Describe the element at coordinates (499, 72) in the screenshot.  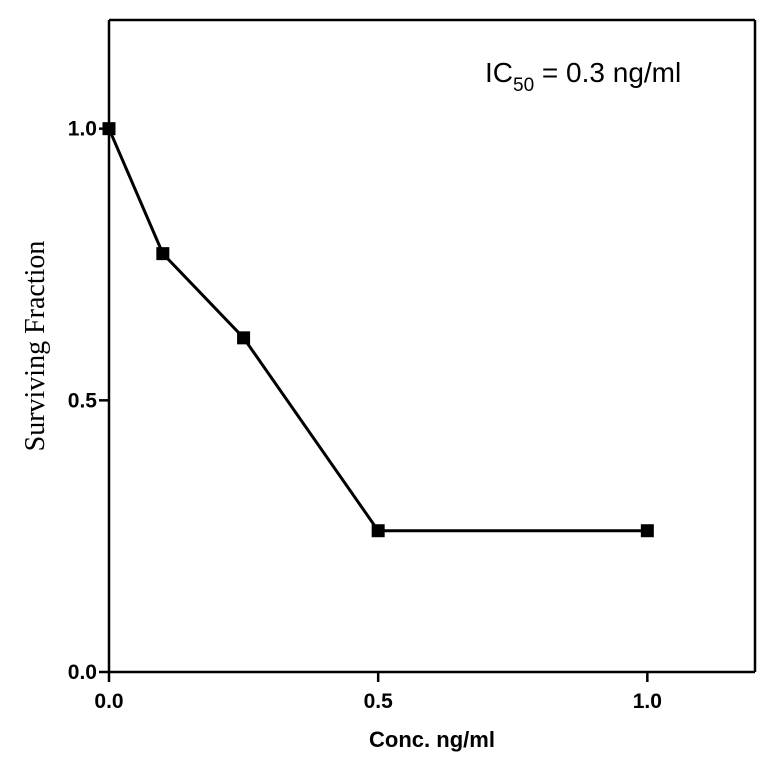
I see `ic50-prefix: IC` at that location.